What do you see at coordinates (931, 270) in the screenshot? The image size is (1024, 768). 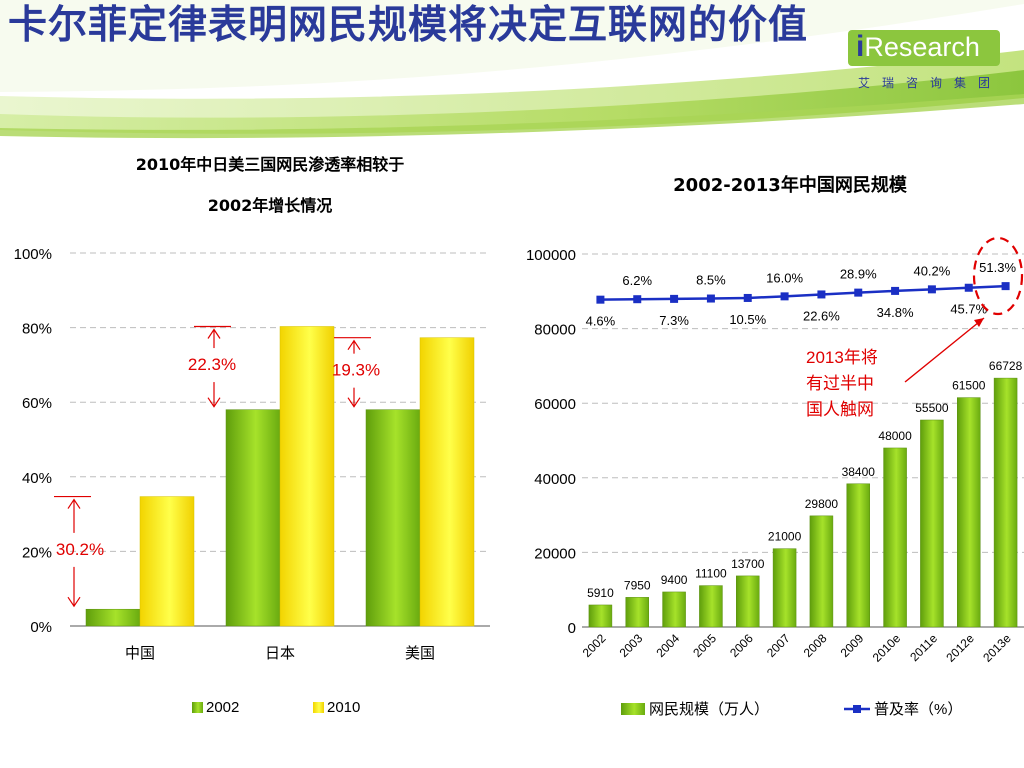 I see `penetration-label: 40.2%` at bounding box center [931, 270].